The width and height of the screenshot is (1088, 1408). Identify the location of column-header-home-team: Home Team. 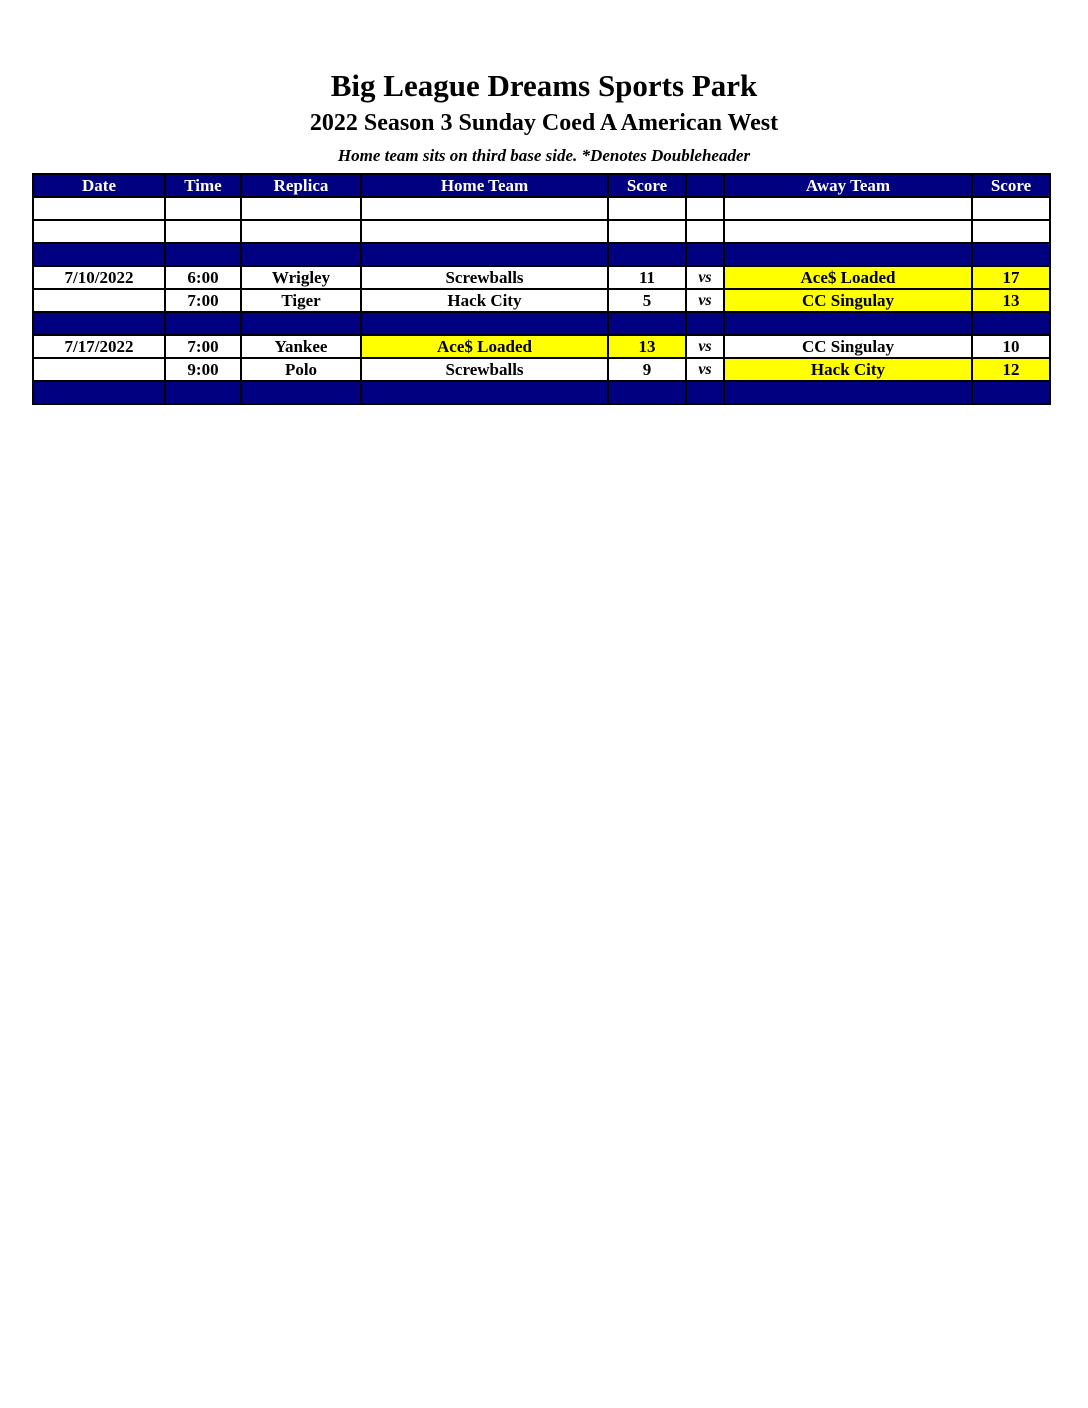
(484, 185).